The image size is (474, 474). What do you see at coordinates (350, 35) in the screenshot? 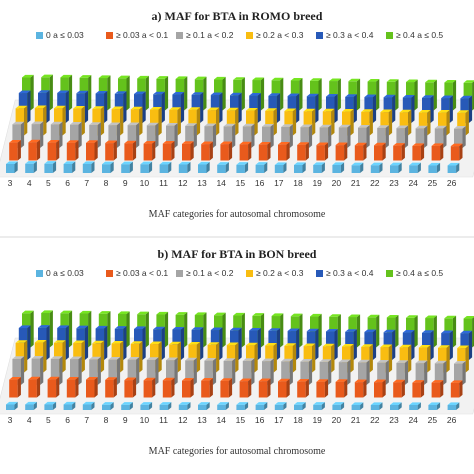
I see `legend-label: ≥ 0.3 a < 0.4` at bounding box center [350, 35].